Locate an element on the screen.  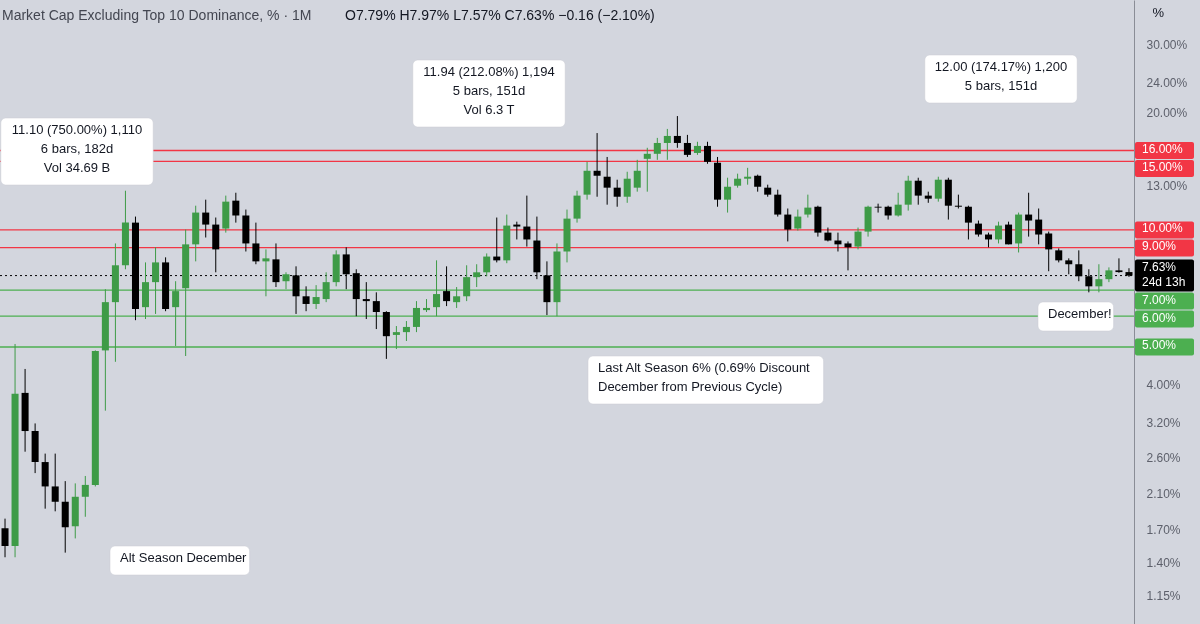
annotation: Last Alt Season 6% (0.69% Discount December from Previous Cycle) is located at coordinates (704, 377).